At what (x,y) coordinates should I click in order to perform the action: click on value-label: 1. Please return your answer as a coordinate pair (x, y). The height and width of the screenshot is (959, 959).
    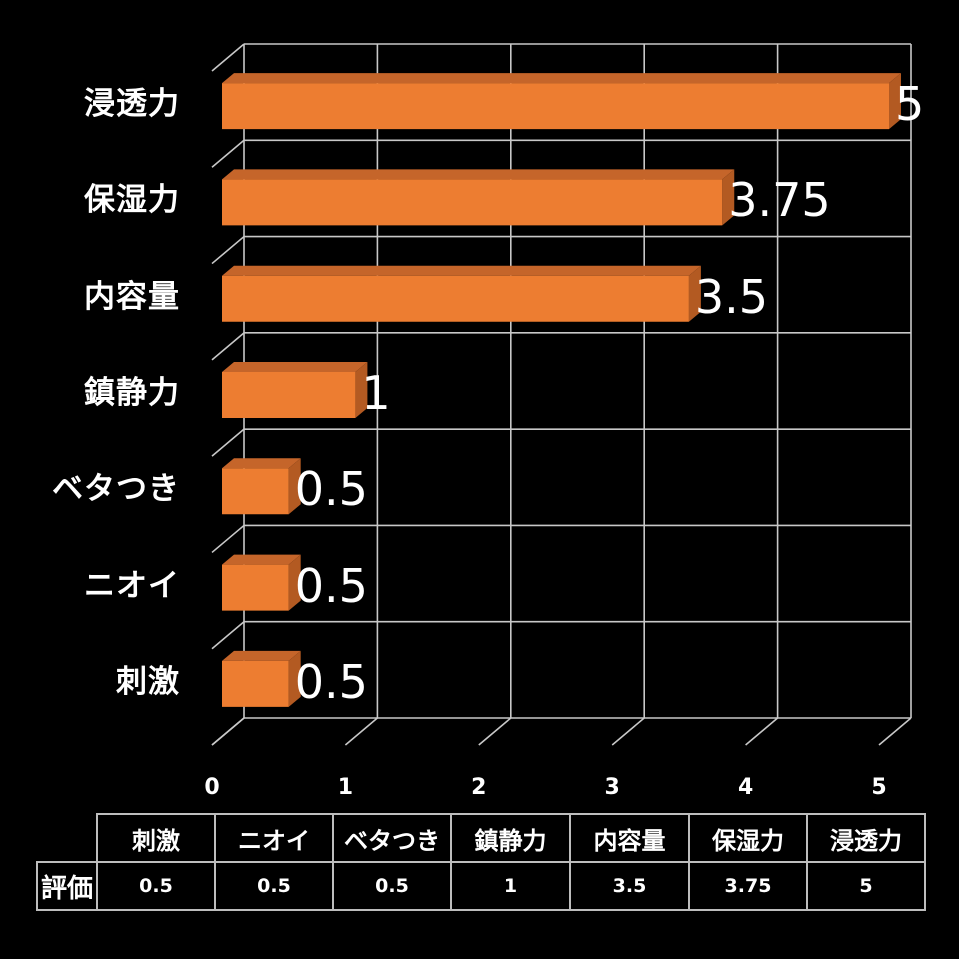
    Looking at the image, I should click on (376, 393).